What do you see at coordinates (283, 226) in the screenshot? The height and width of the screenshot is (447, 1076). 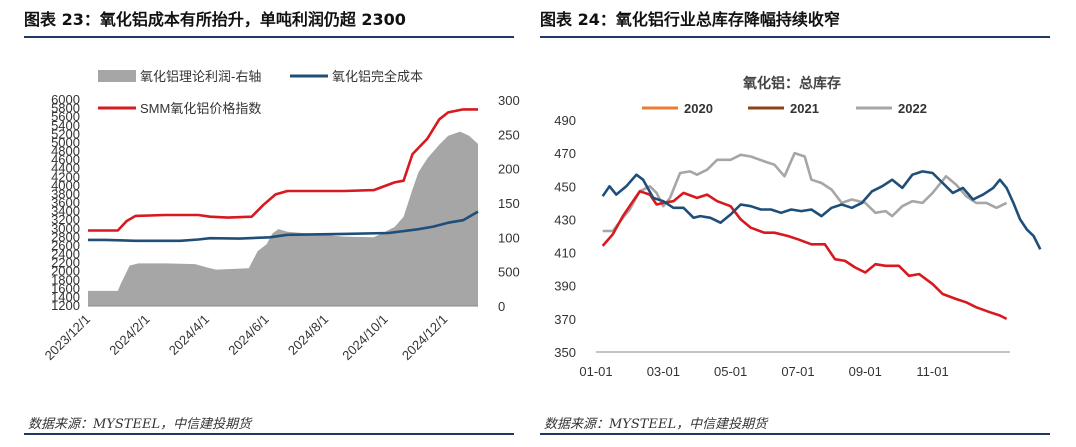 I see `full-cost-line` at bounding box center [283, 226].